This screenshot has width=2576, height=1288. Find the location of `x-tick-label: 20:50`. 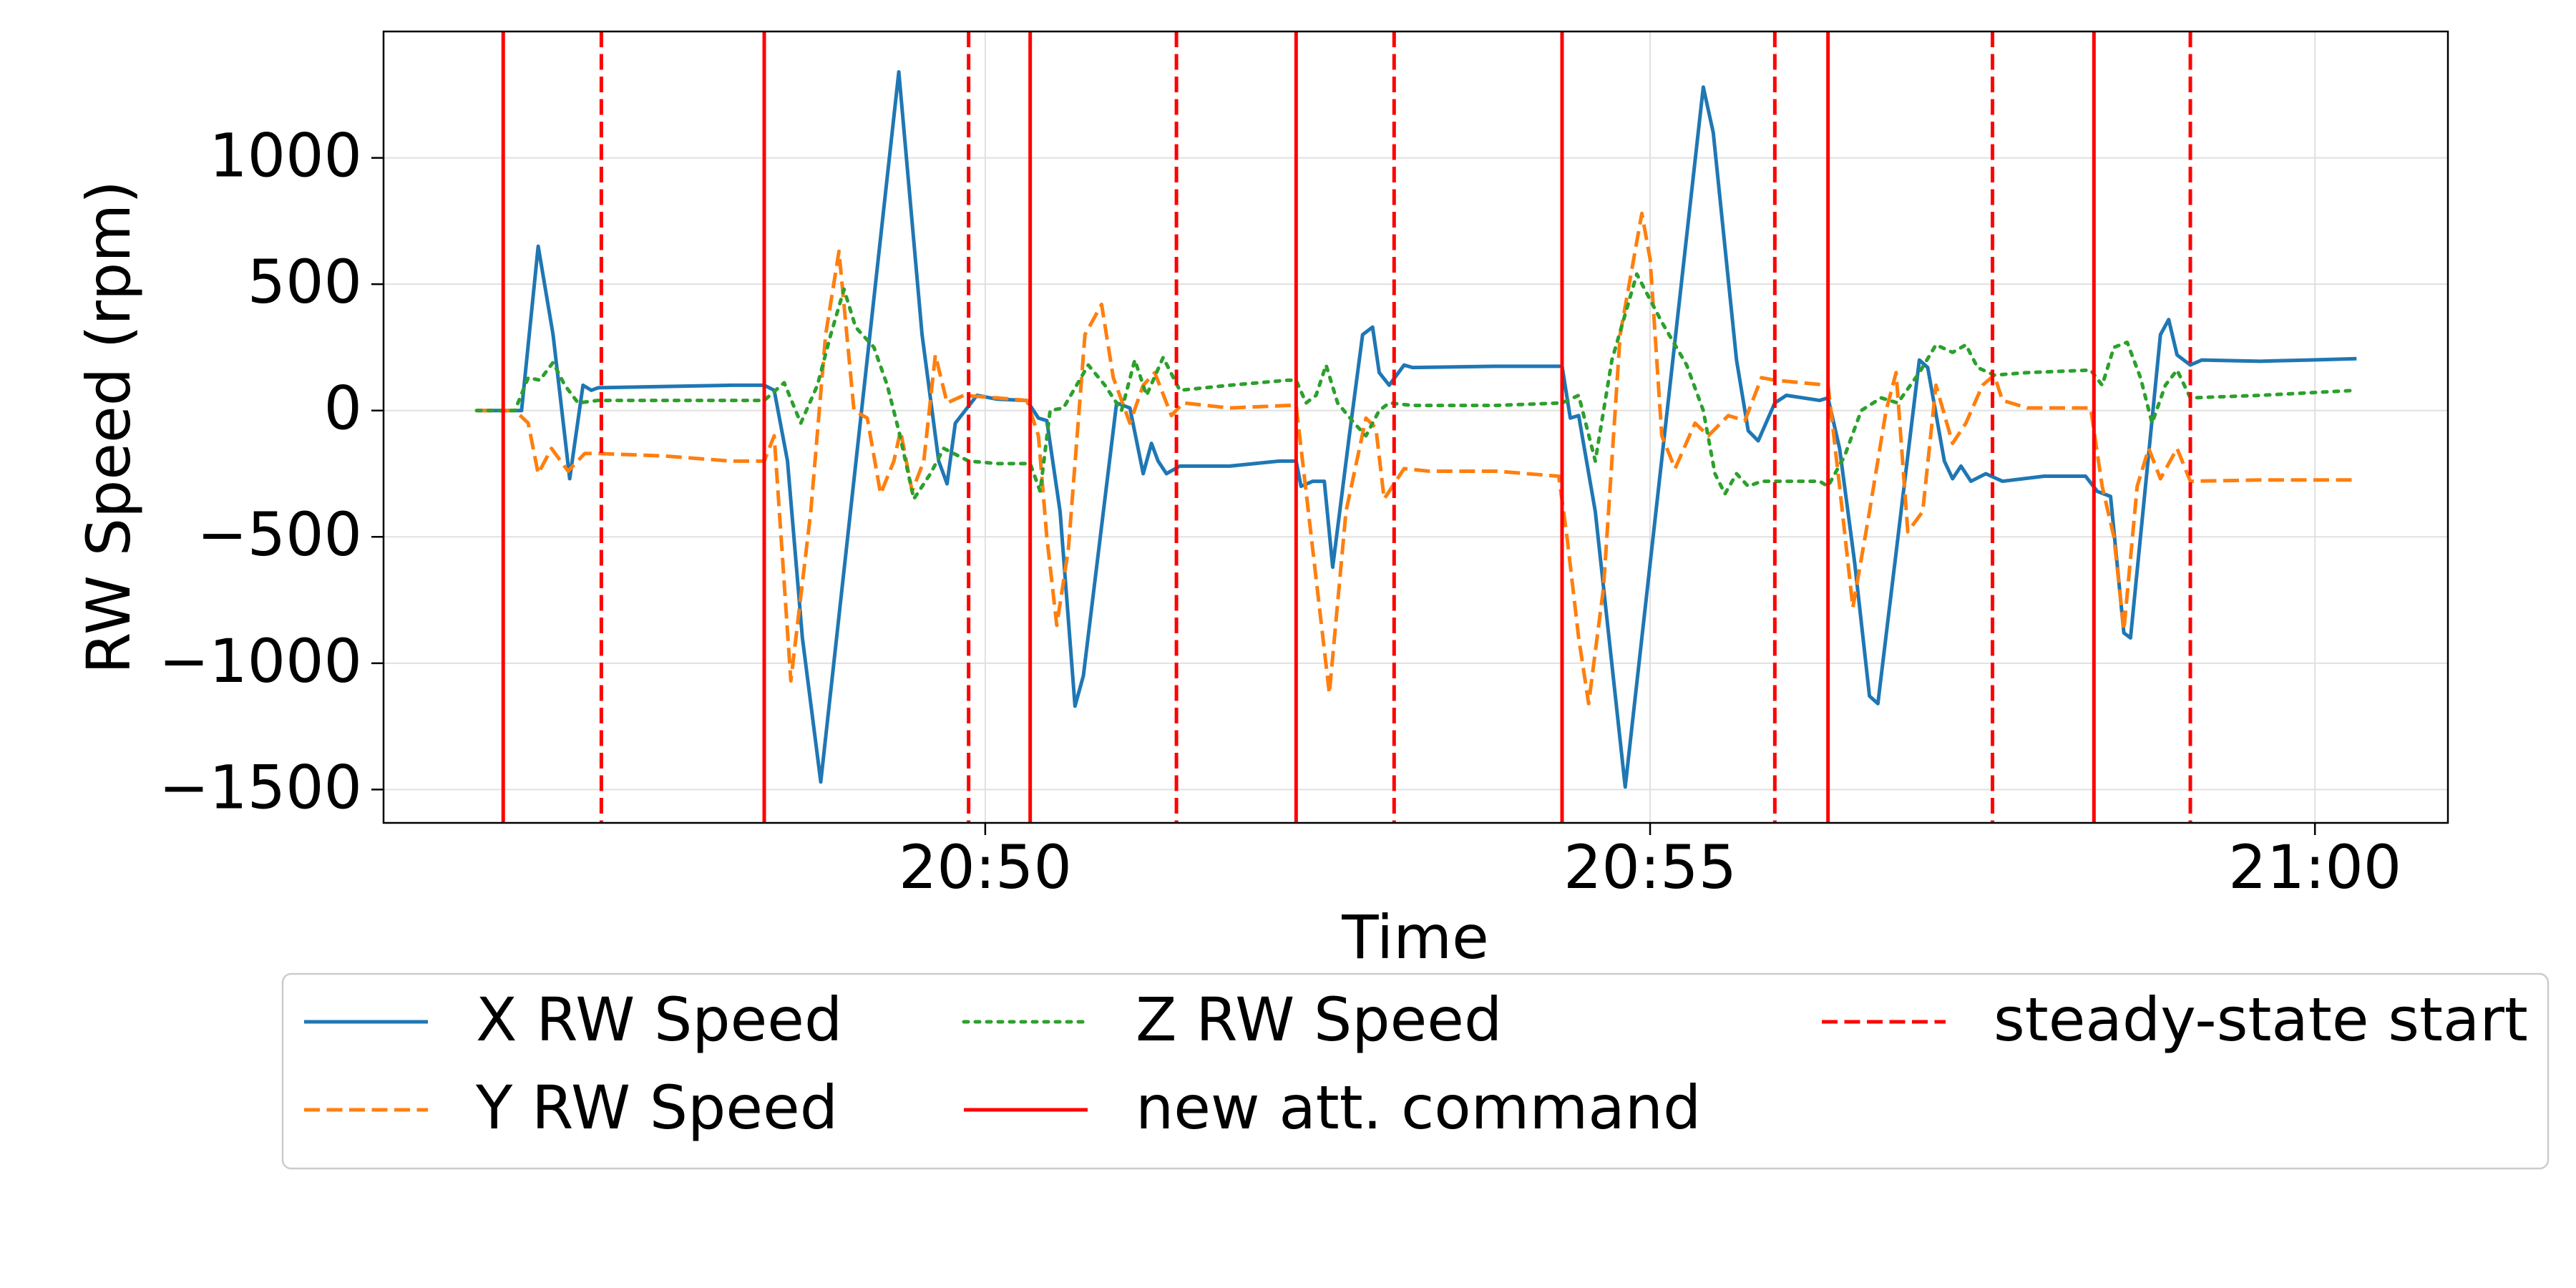

x-tick-label: 20:50 is located at coordinates (985, 867).